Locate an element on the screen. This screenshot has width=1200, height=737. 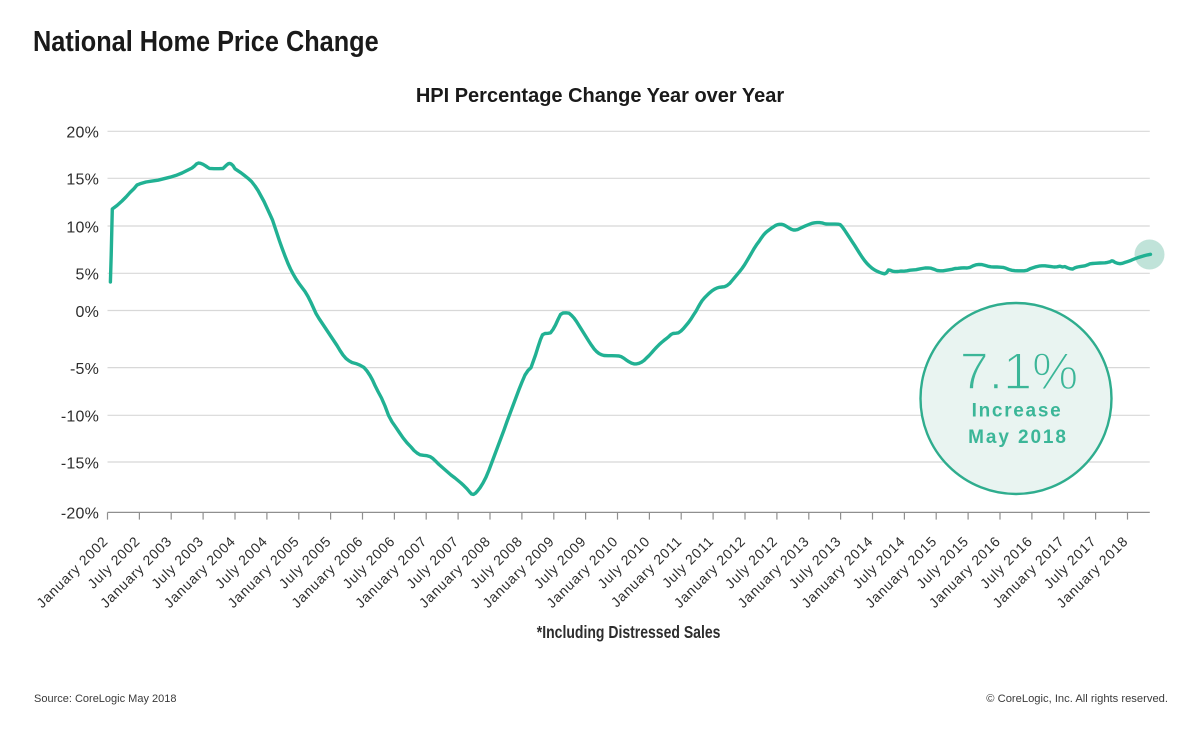
svg-text: -5% is located at coordinates (84, 369).